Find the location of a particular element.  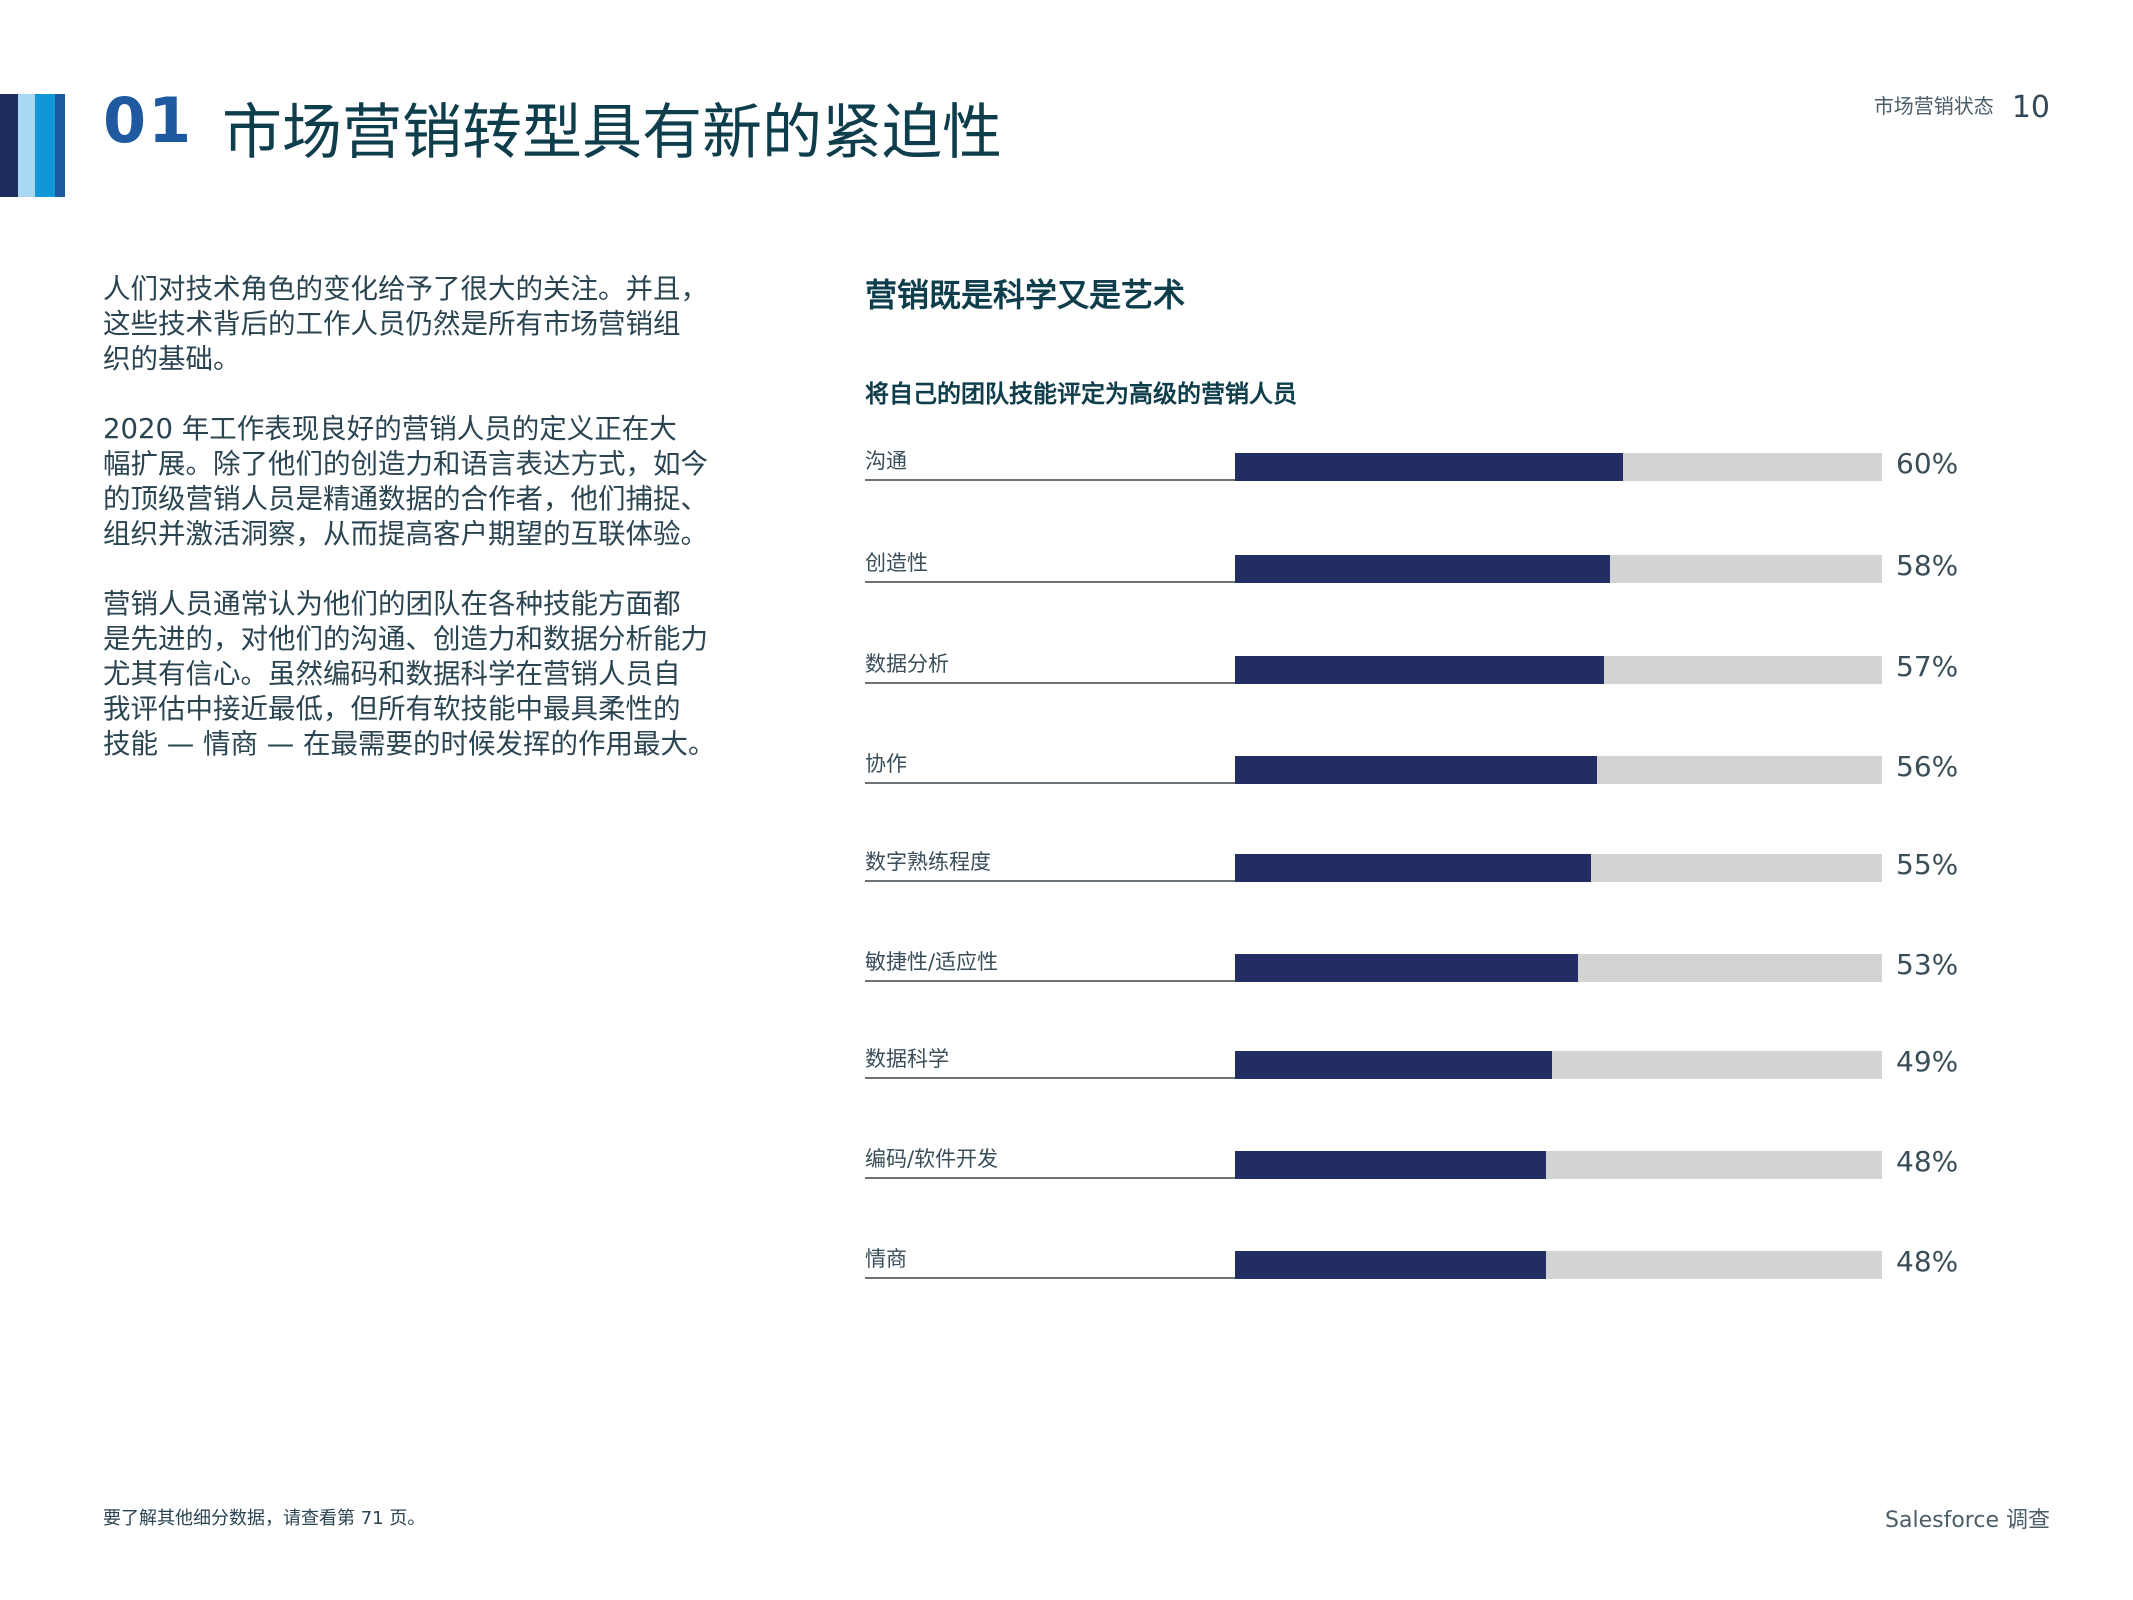

bar-row: 数据分析 57% is located at coordinates (1420, 667).